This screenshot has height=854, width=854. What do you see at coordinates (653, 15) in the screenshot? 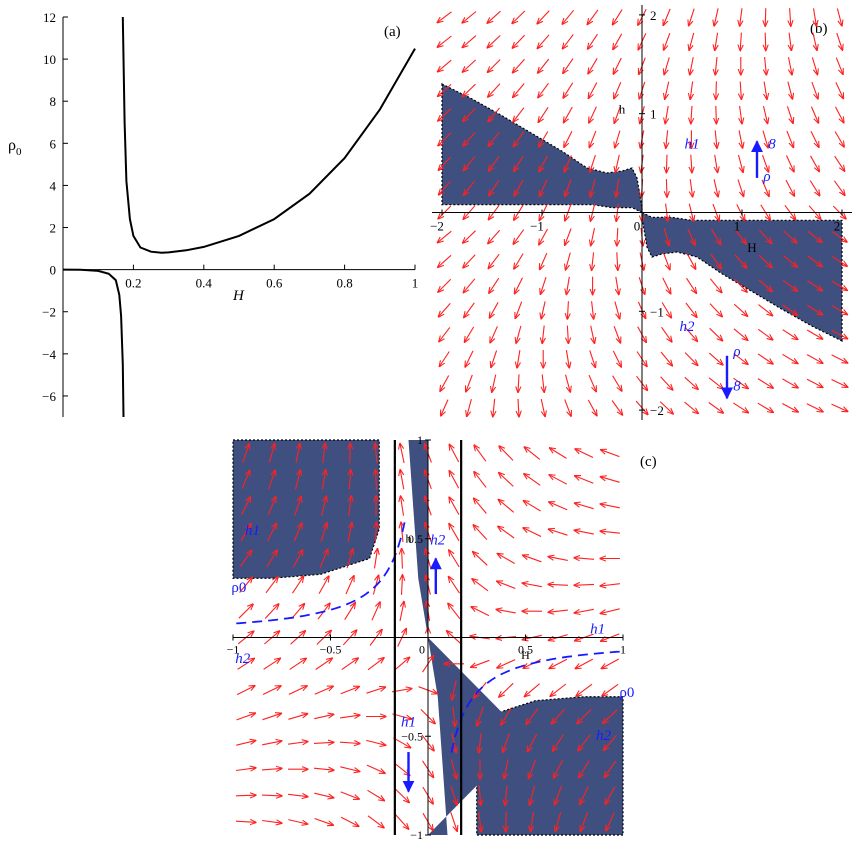
I see `y-tick-label: 2` at bounding box center [653, 15].